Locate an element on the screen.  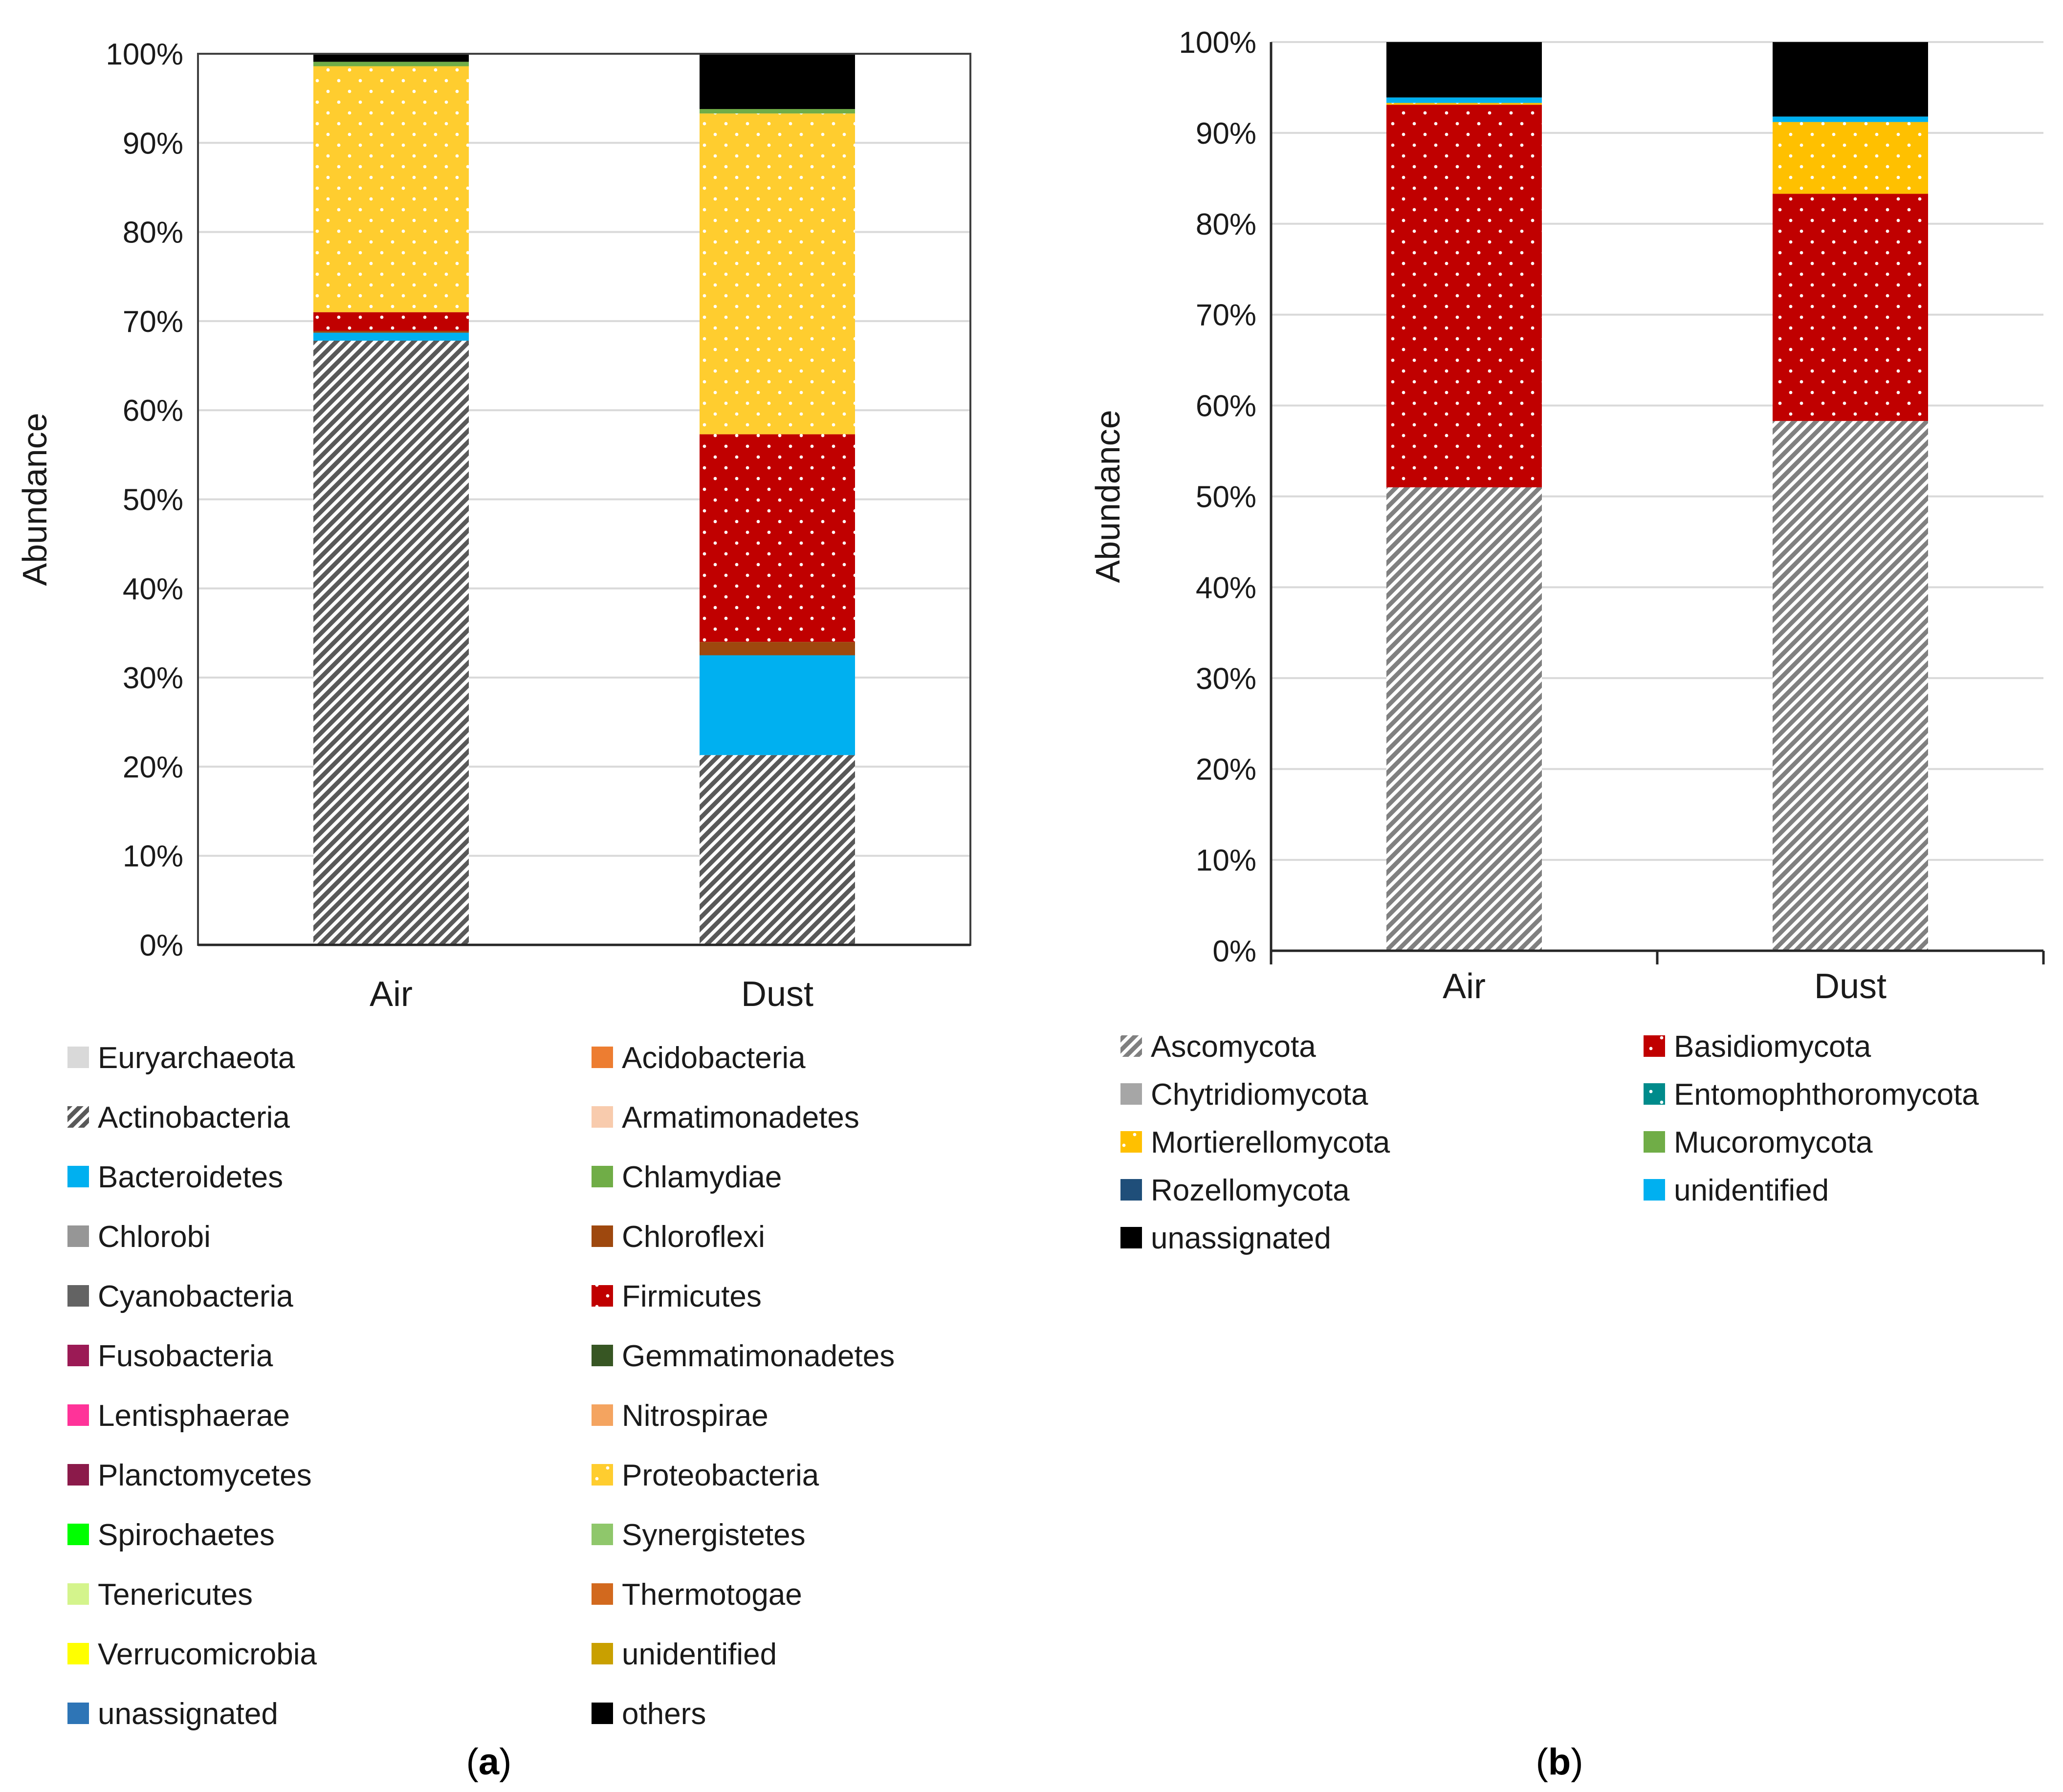
y-tick-label: 30% is located at coordinates (1226, 679).